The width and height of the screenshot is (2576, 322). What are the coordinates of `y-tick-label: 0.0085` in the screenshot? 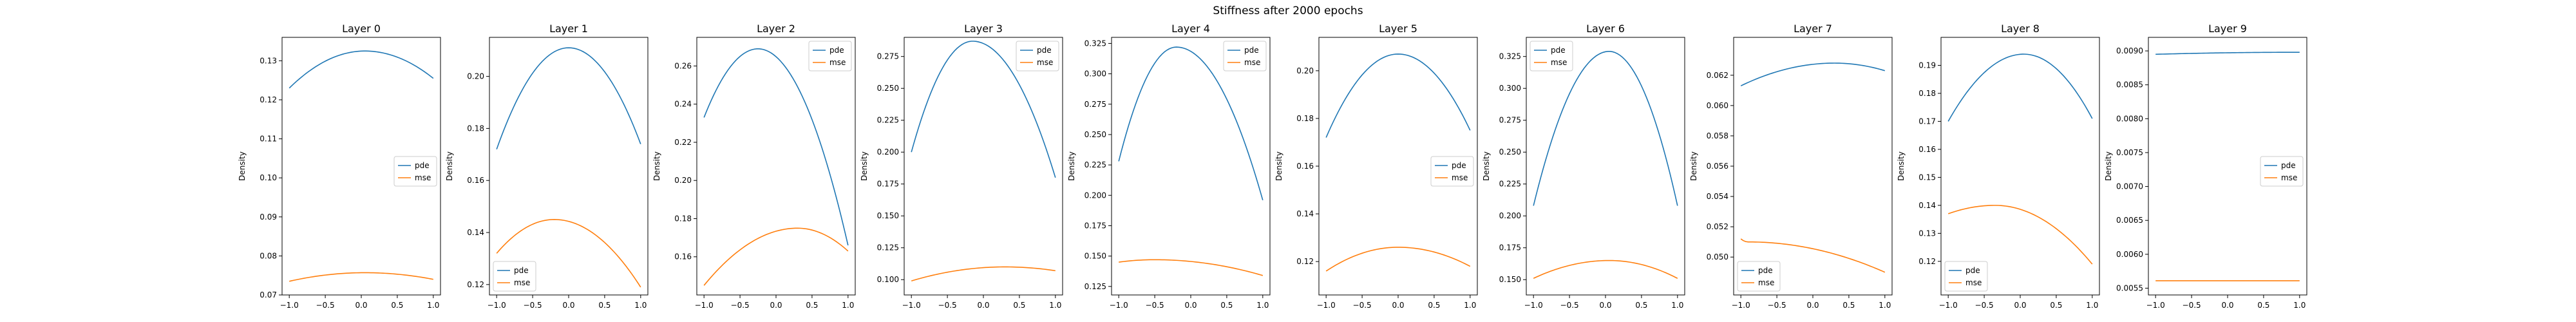 It's located at (2130, 85).